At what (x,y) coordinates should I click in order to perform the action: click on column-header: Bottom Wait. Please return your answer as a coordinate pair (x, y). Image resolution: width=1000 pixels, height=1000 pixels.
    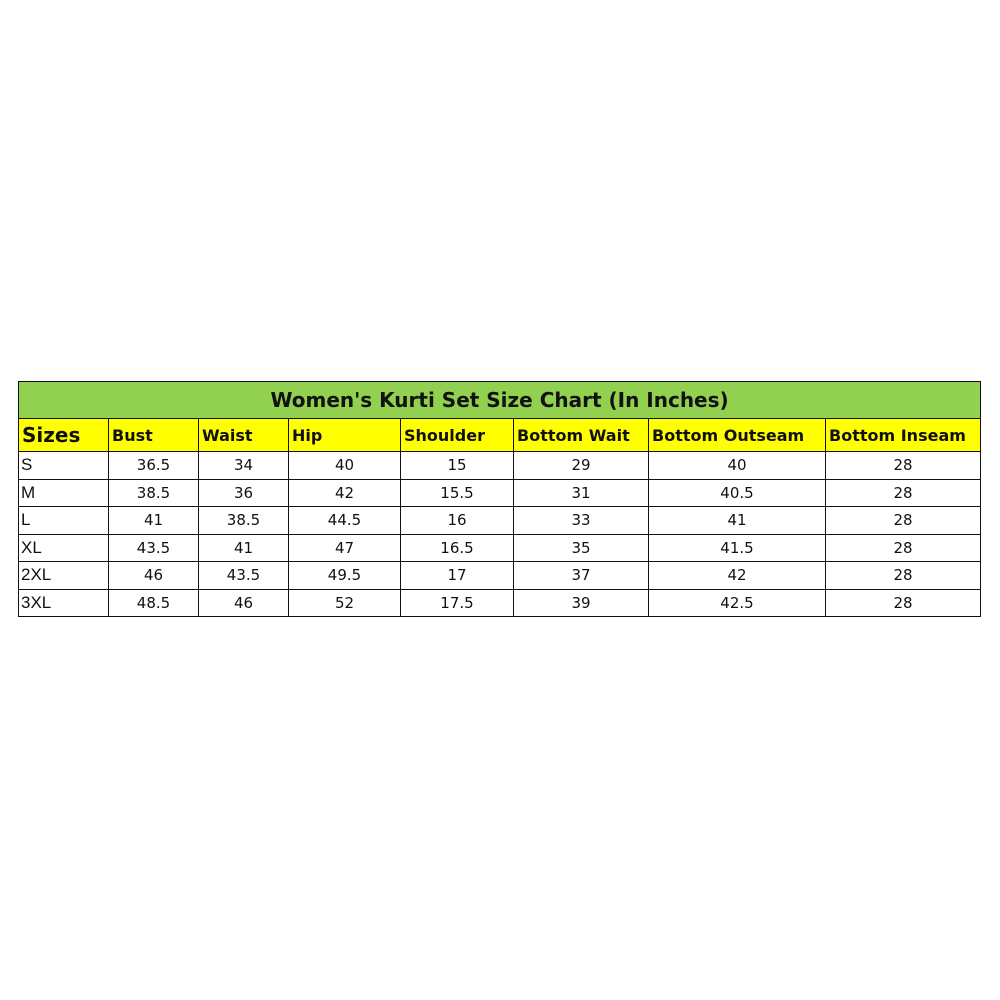
    Looking at the image, I should click on (581, 435).